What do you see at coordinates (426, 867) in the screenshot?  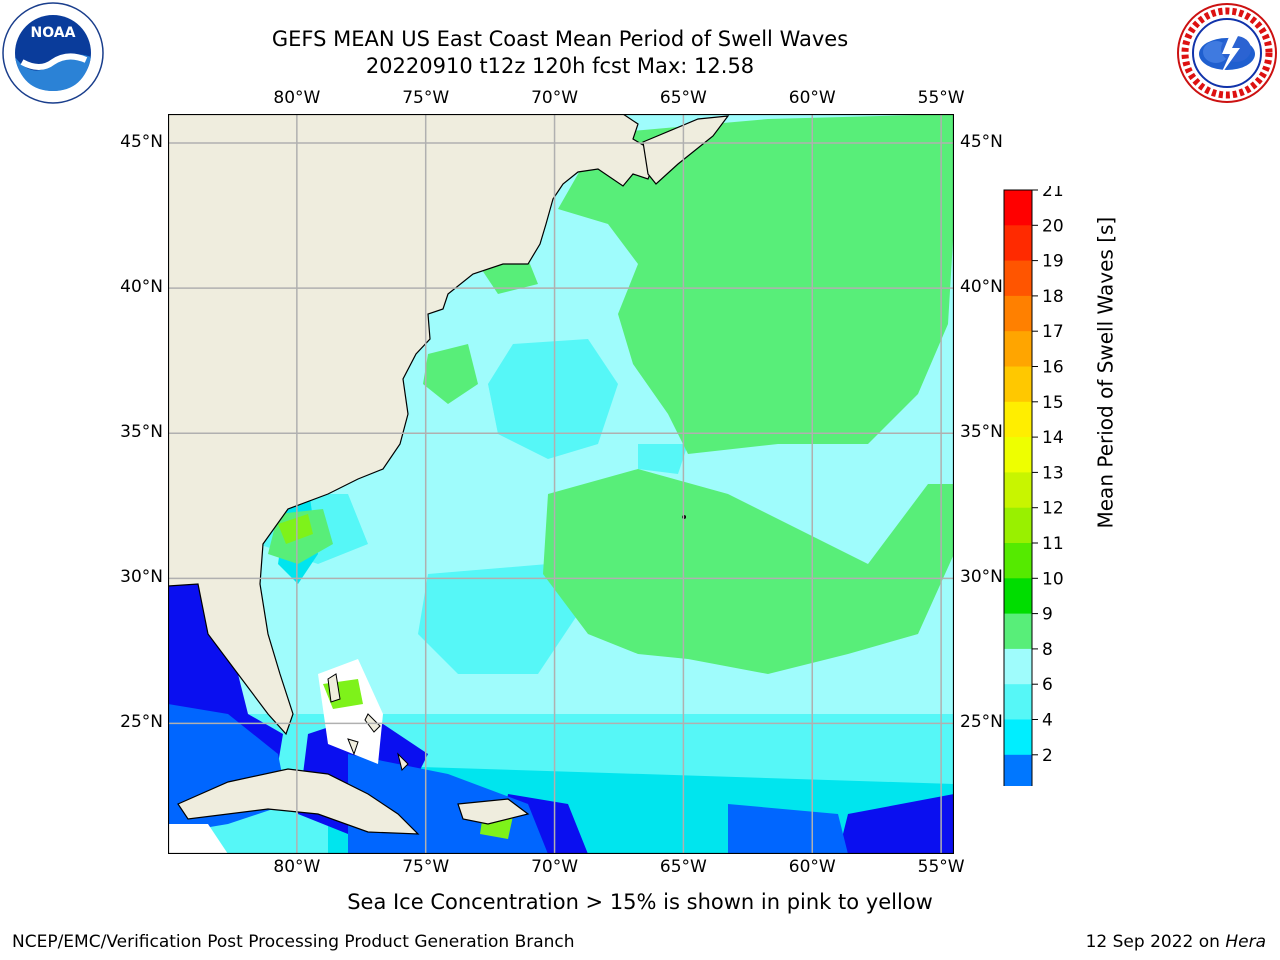 I see `lon-label-bottom: 75°W` at bounding box center [426, 867].